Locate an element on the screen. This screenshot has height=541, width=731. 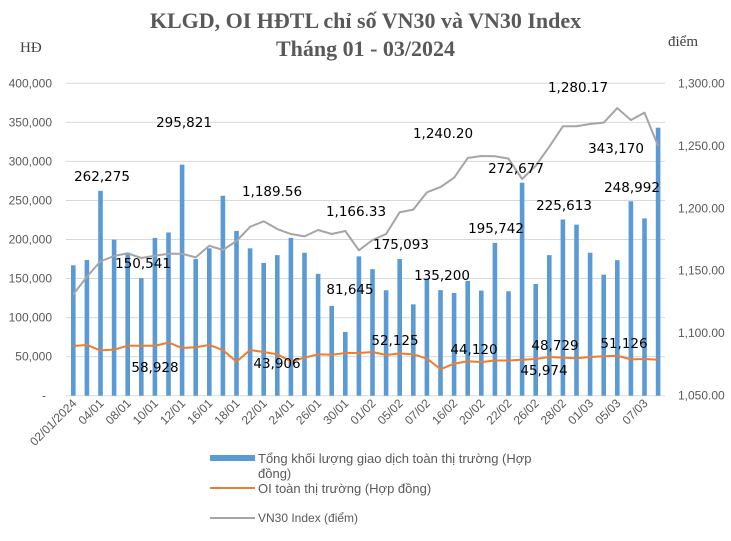
right-axis-tick-label: 1,250.00 is located at coordinates (701, 146).